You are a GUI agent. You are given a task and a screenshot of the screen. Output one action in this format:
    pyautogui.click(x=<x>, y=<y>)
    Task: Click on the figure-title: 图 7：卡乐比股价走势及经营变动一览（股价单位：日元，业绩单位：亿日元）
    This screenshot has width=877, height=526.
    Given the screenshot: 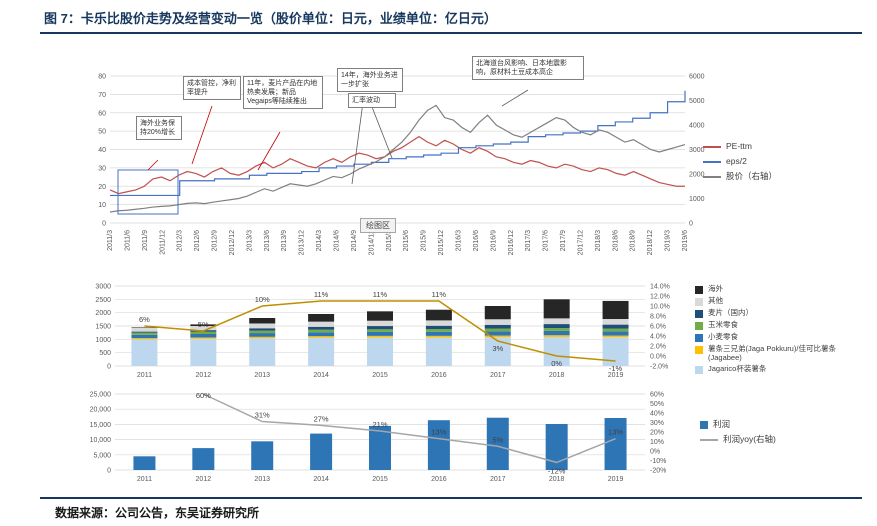 What is the action you would take?
    pyautogui.click(x=270, y=18)
    